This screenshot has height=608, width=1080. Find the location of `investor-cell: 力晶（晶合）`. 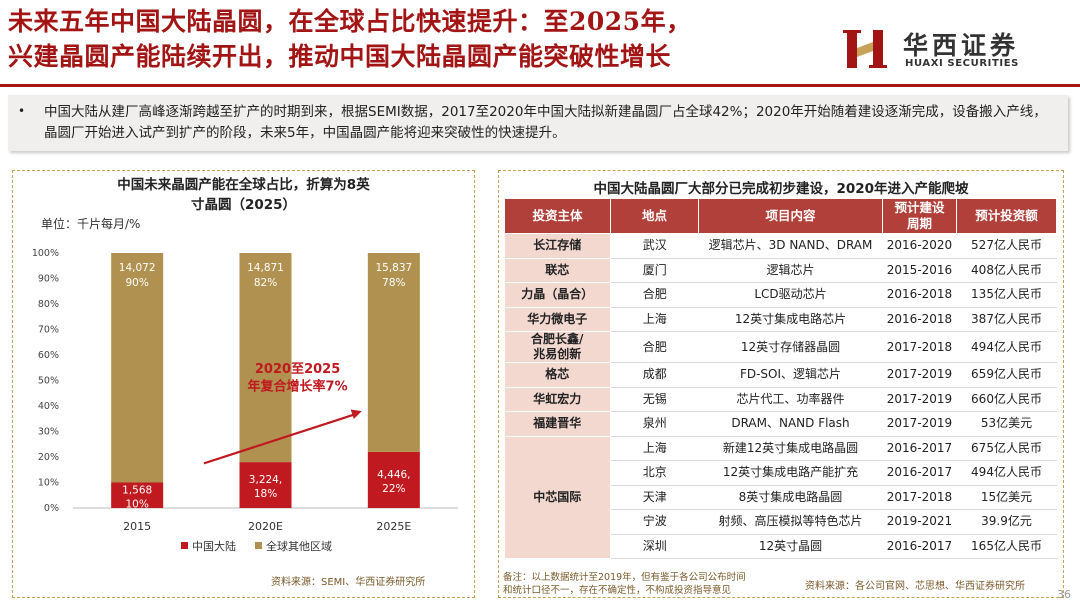

investor-cell: 力晶（晶合） is located at coordinates (557, 295).